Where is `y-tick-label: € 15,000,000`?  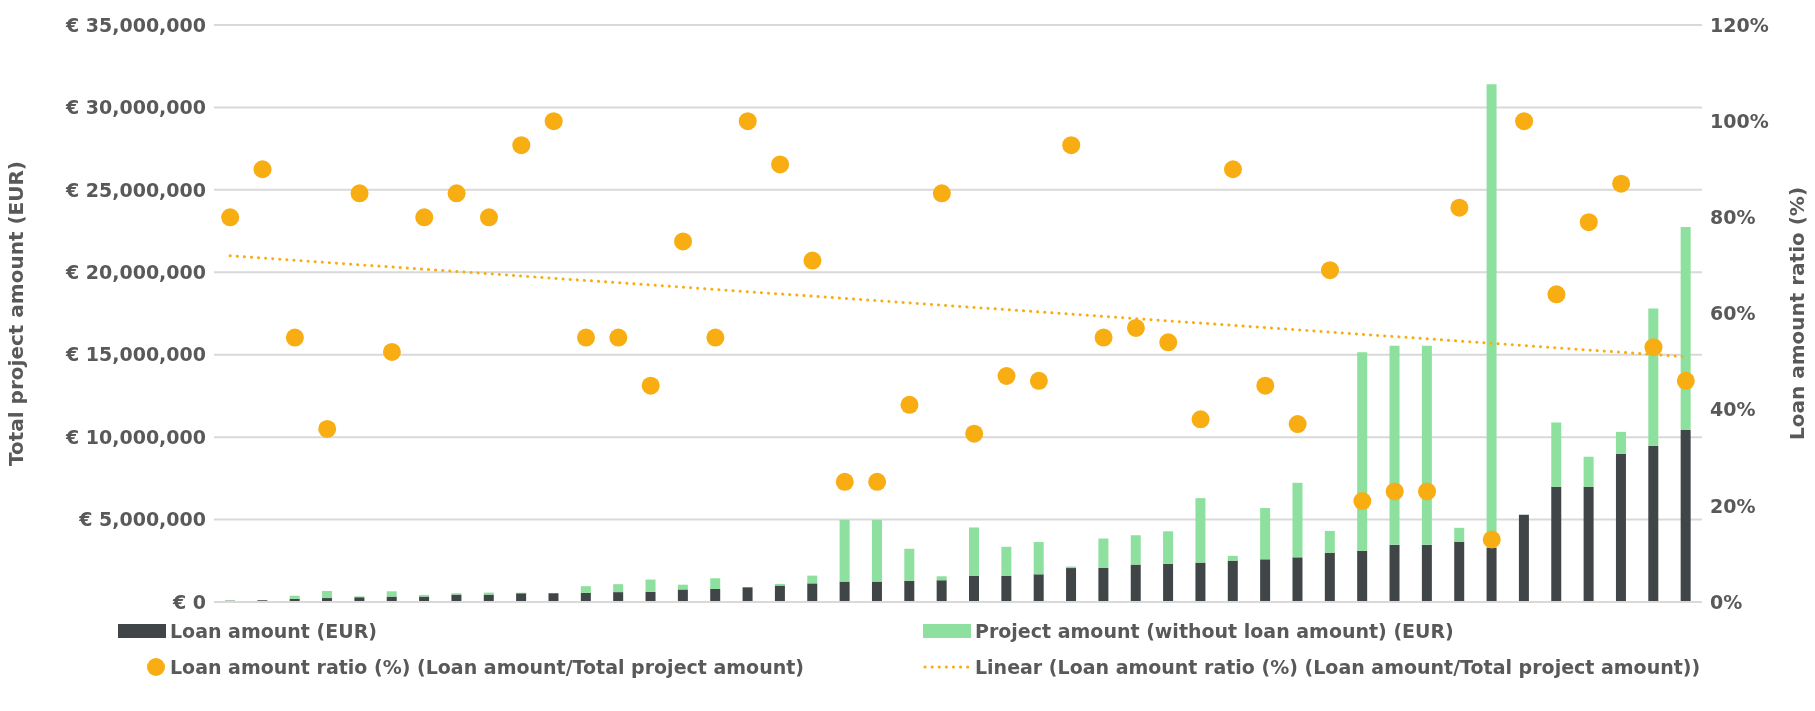
y-tick-label: € 15,000,000 is located at coordinates (135, 354).